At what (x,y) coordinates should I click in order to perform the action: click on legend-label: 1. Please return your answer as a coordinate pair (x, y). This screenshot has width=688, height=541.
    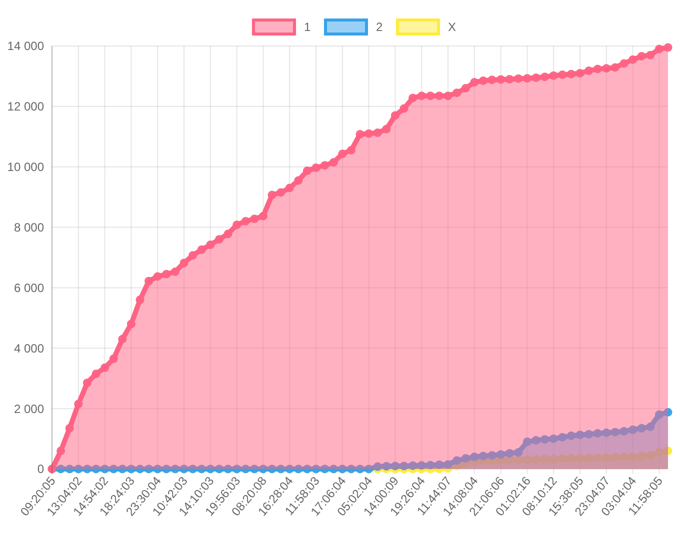
    Looking at the image, I should click on (307, 27).